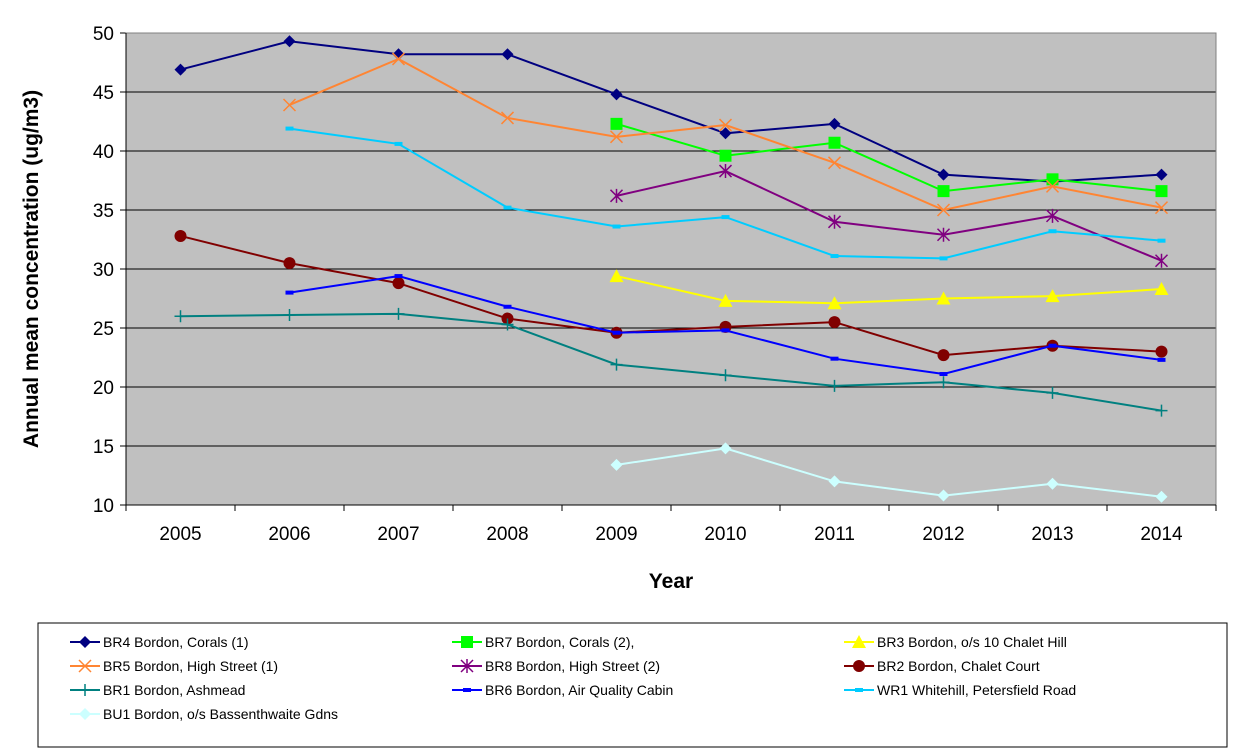  What do you see at coordinates (1161, 534) in the screenshot?
I see `x-tick-label: 2014` at bounding box center [1161, 534].